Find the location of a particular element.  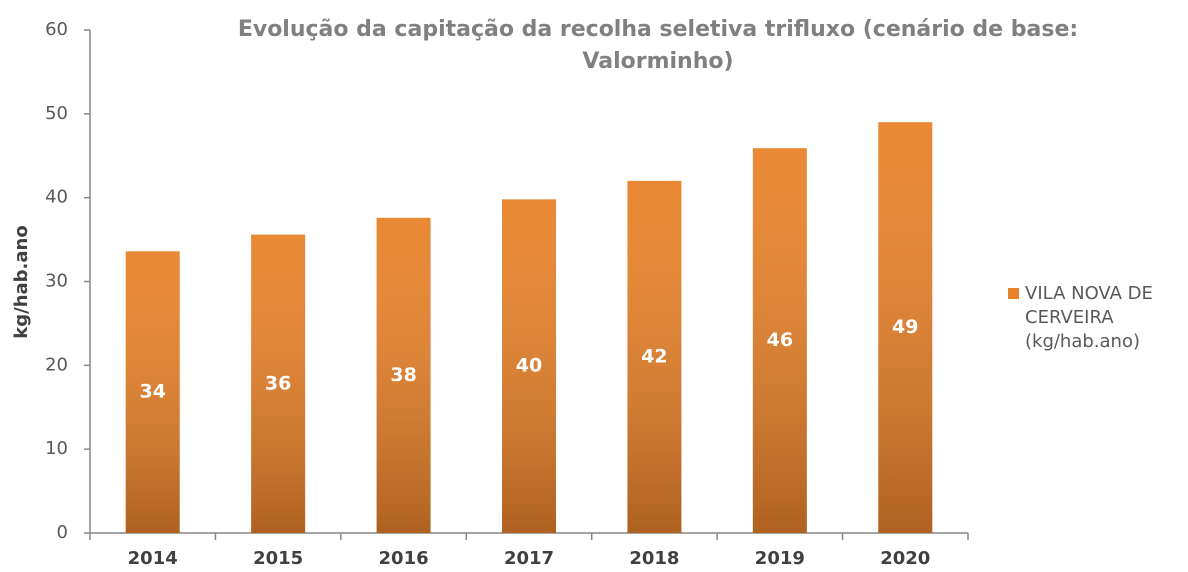

y-tick-label: 60 is located at coordinates (56, 29).